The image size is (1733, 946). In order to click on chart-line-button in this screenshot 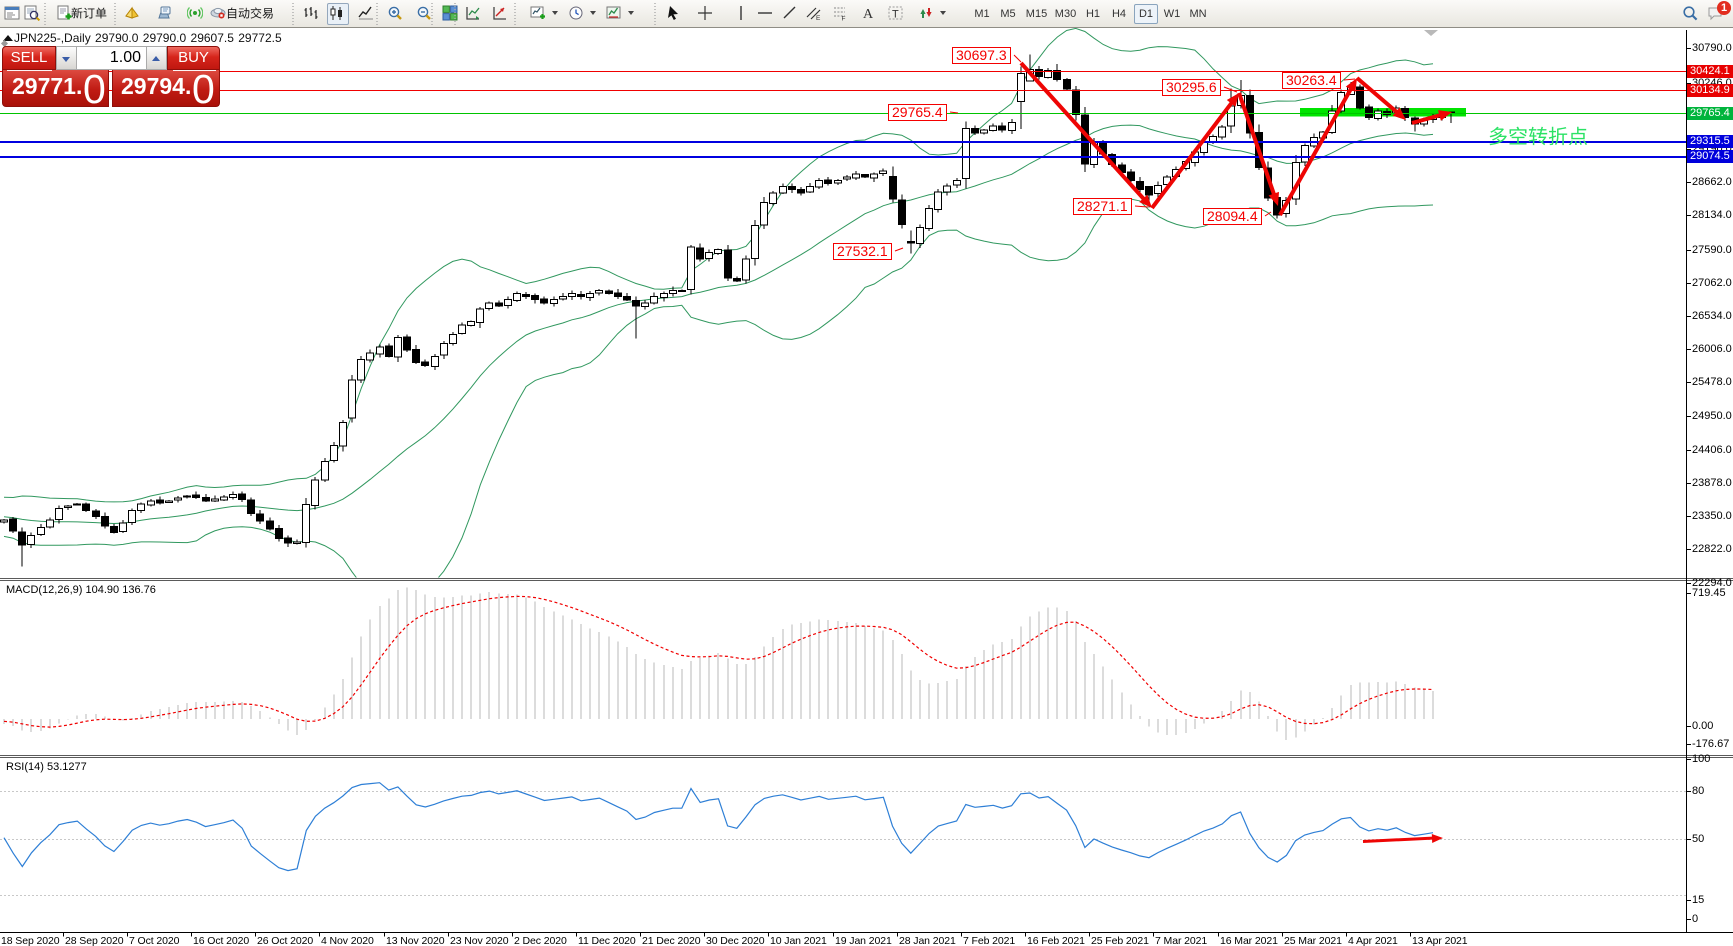, I will do `click(367, 14)`.